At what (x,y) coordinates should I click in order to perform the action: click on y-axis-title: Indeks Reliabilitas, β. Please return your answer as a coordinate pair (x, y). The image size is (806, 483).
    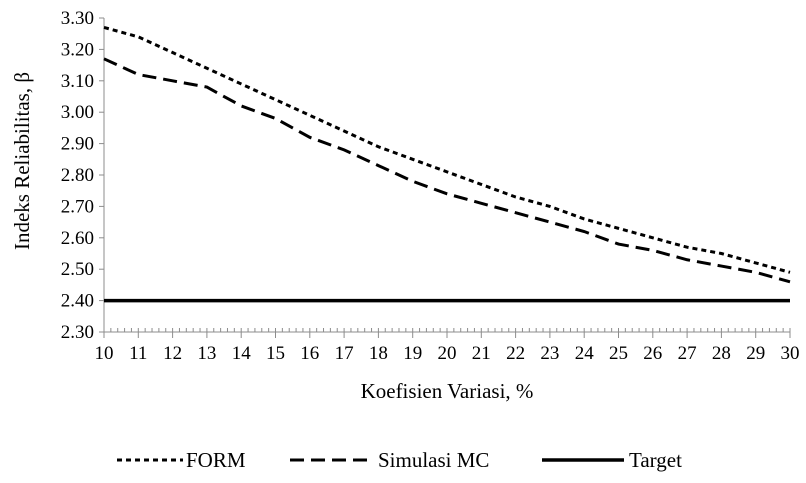
    Looking at the image, I should click on (22, 161).